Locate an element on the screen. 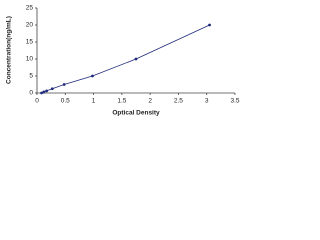 The width and height of the screenshot is (320, 240). y-tick-label: 5 is located at coordinates (31, 76).